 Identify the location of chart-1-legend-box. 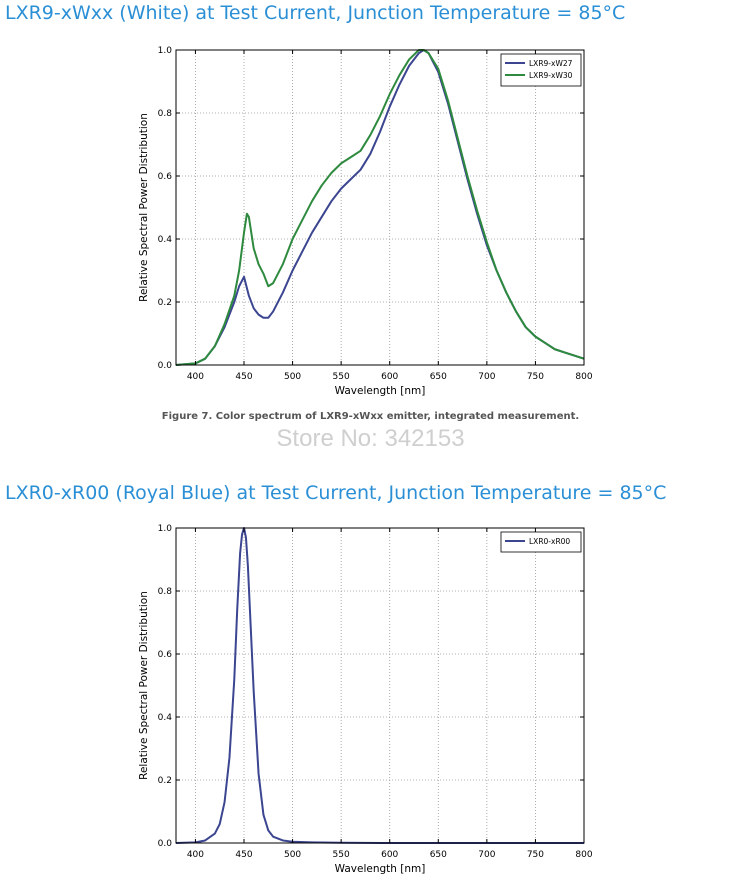
(541, 70).